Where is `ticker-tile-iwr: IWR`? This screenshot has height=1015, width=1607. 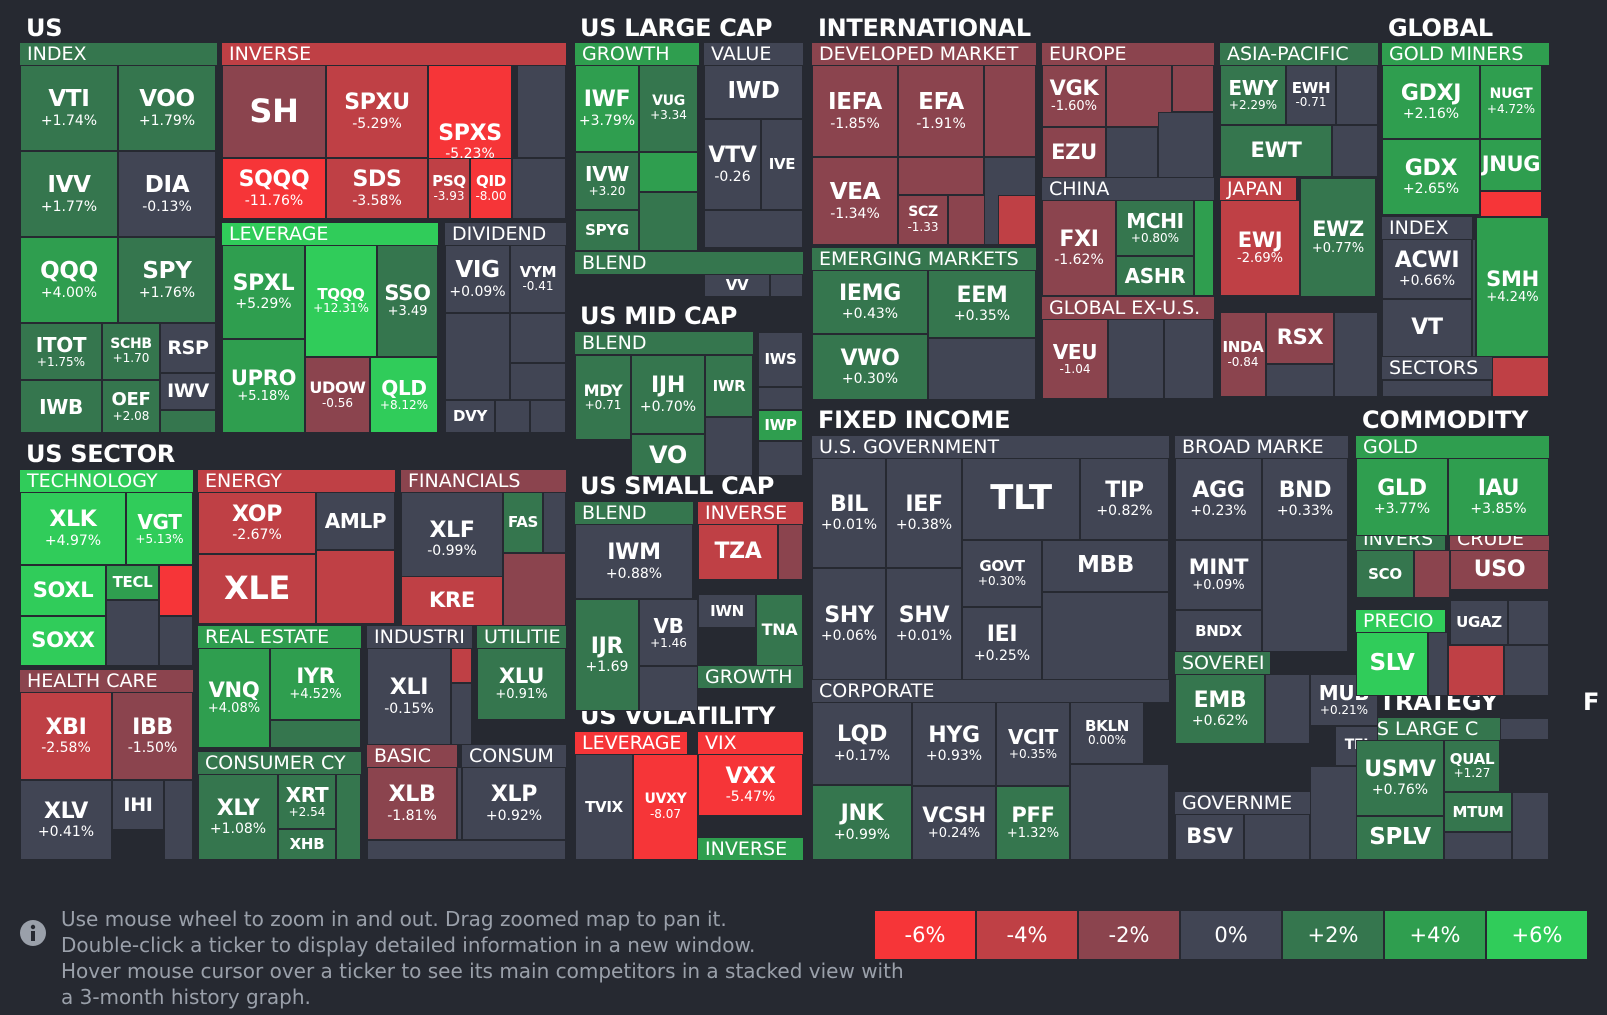 ticker-tile-iwr: IWR is located at coordinates (729, 386).